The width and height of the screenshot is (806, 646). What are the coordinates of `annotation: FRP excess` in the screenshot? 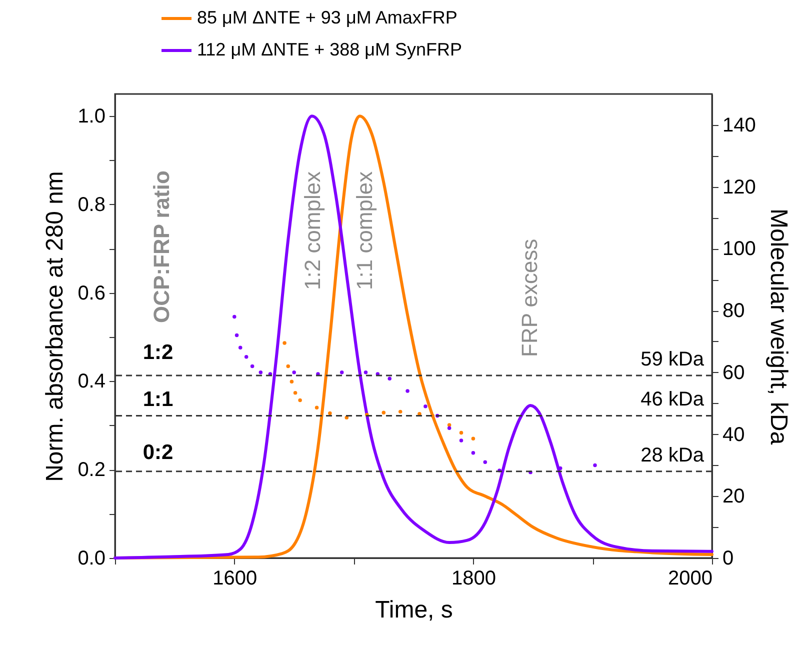 It's located at (529, 297).